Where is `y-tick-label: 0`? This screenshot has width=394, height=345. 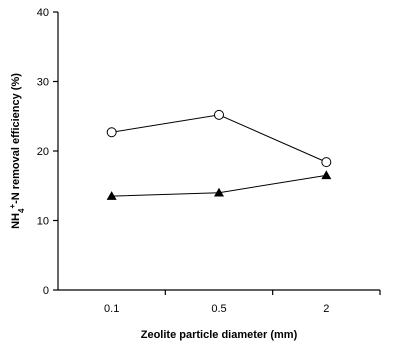
y-tick-label: 0 is located at coordinates (46, 291).